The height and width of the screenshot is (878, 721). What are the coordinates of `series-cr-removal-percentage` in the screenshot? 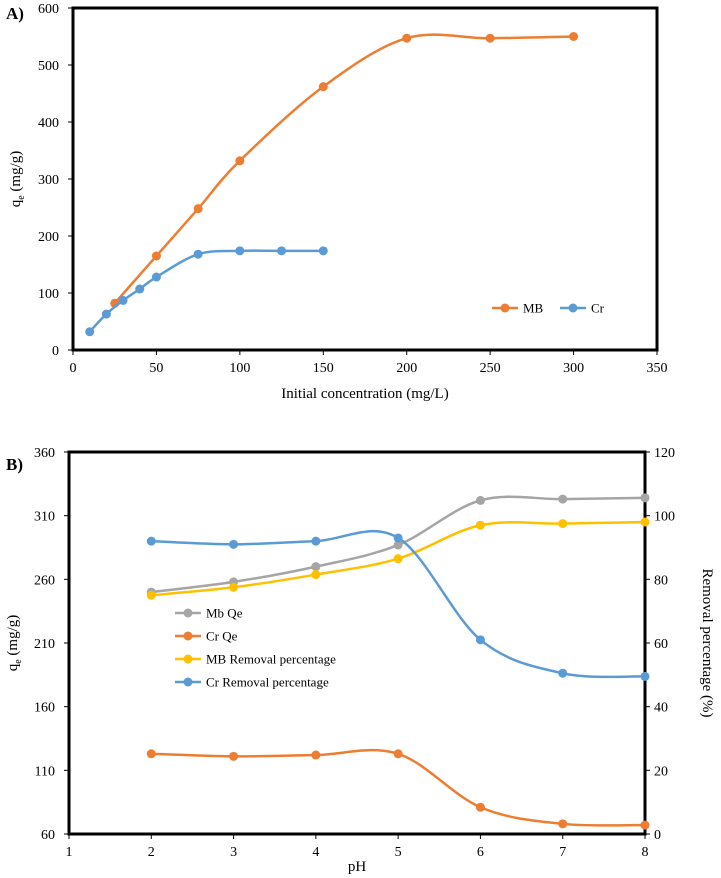 It's located at (398, 605).